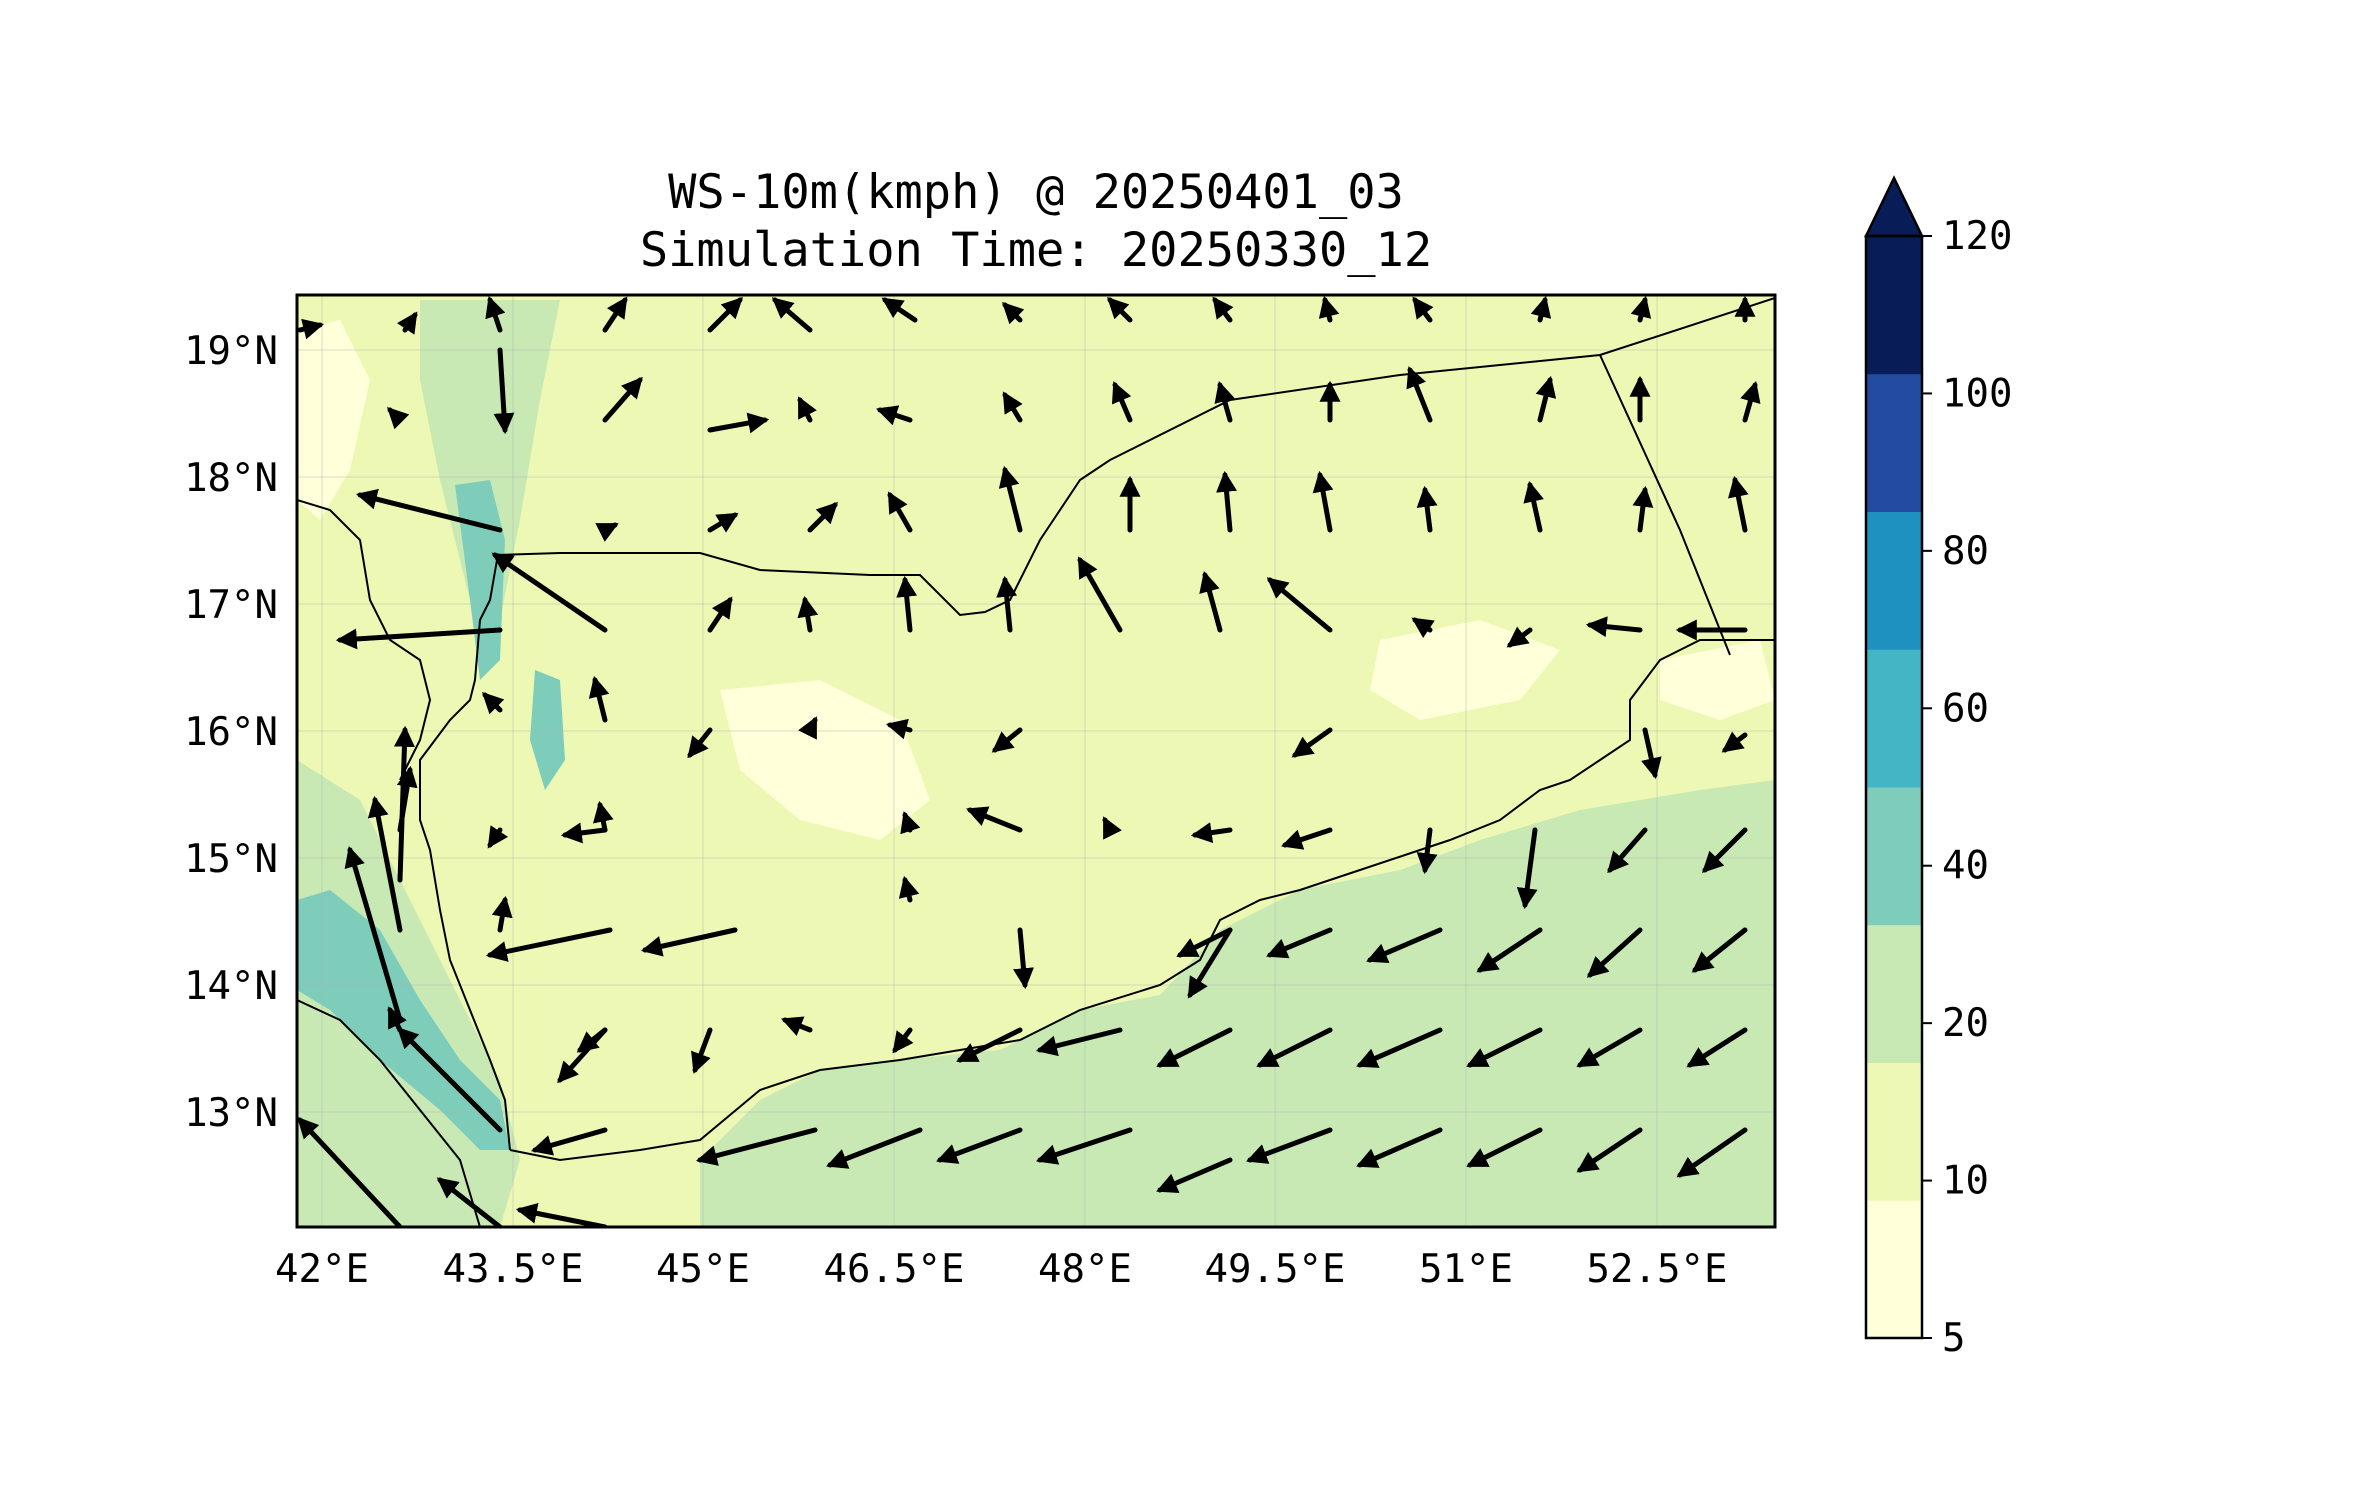 The image size is (2371, 1500). Describe the element at coordinates (1036, 250) in the screenshot. I see `map-subtitle: Simulation Time: 20250330_12` at that location.